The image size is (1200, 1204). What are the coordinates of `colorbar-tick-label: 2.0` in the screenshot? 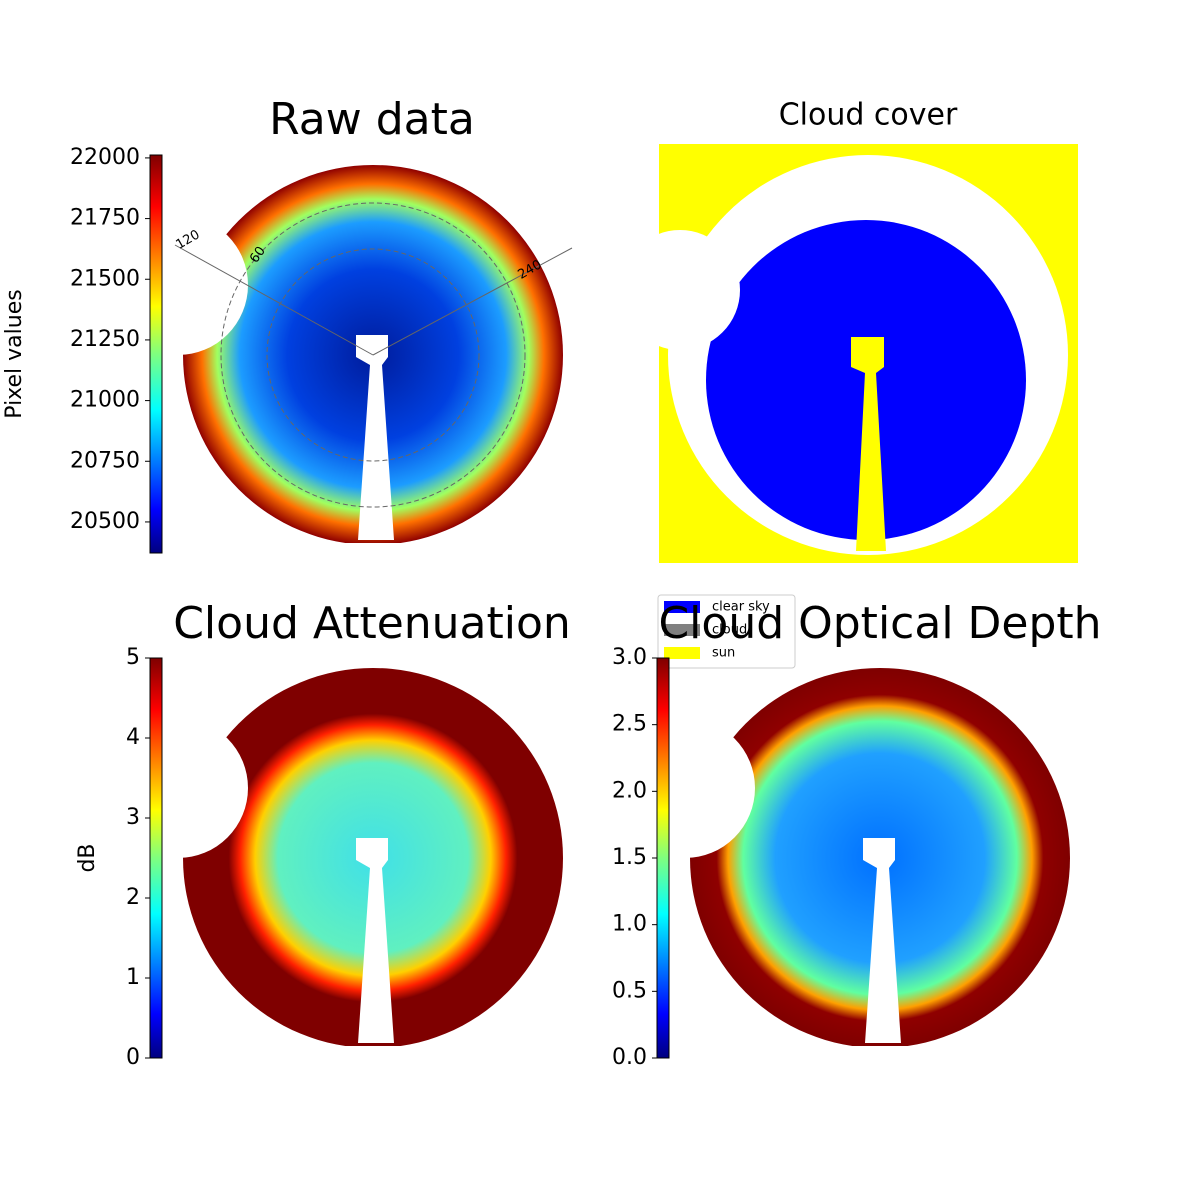 It's located at (629, 790).